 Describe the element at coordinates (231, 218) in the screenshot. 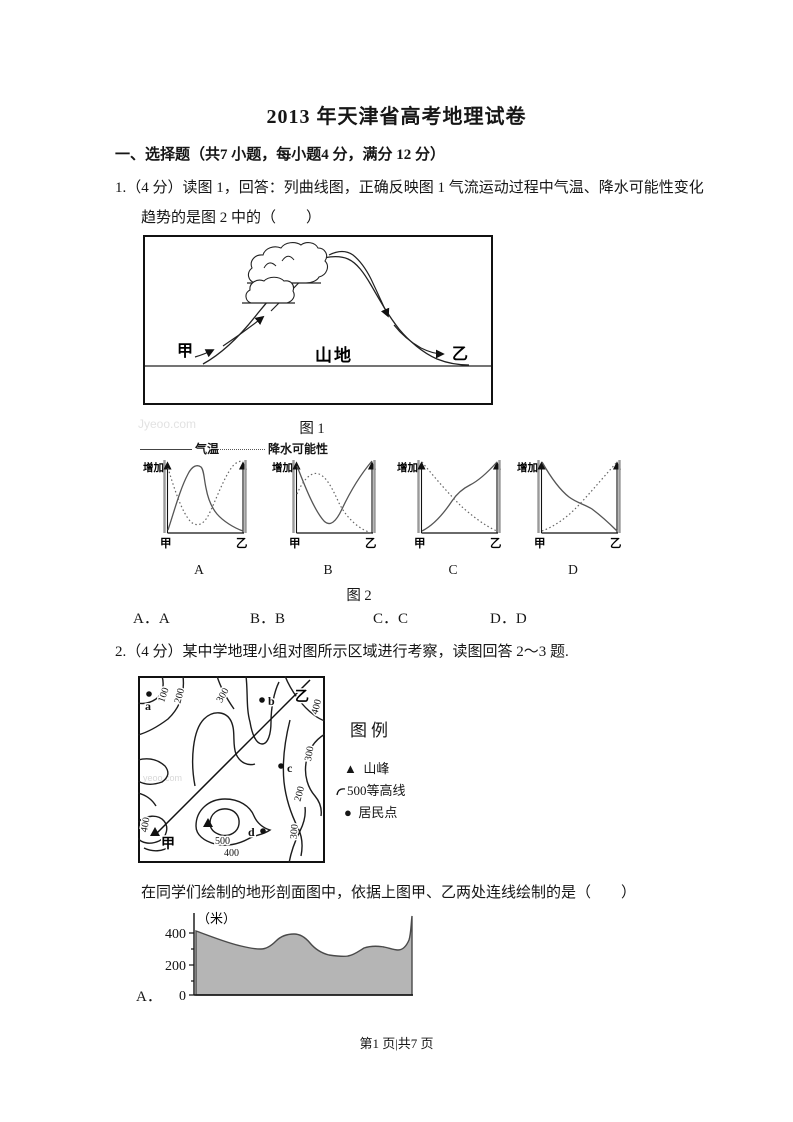

I see `question-1-line-2: 趋势的是图 2 中的（ ）` at that location.